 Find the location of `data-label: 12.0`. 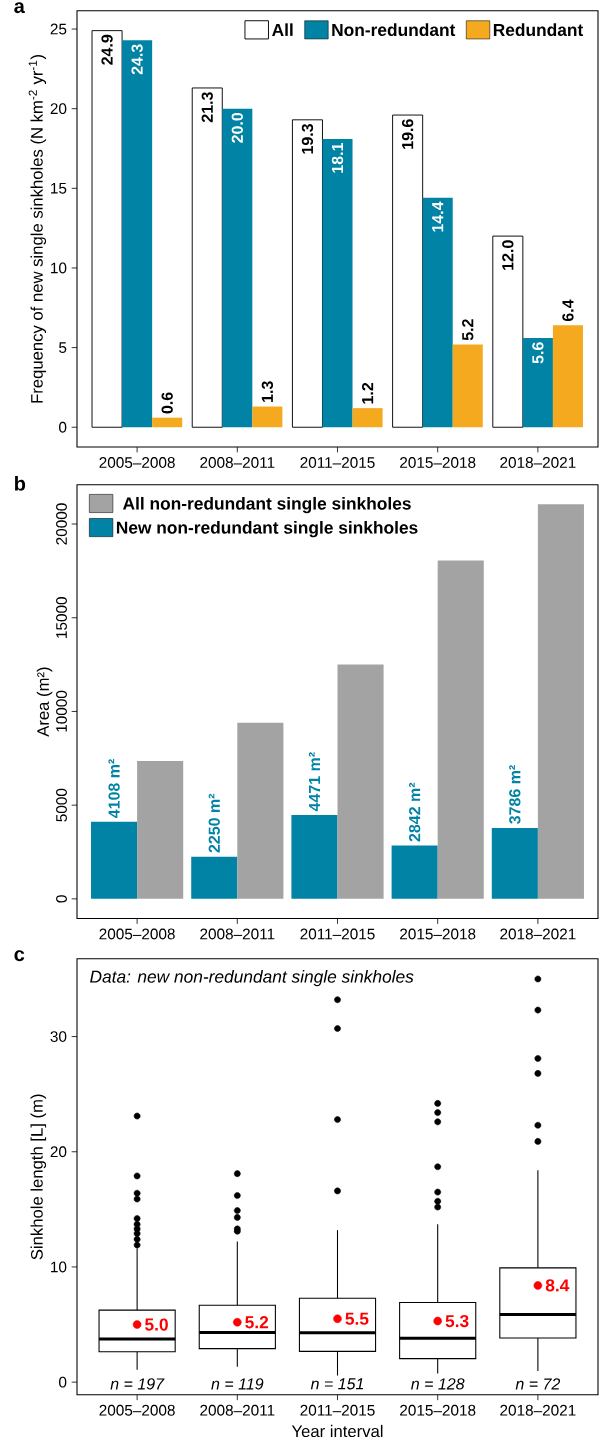

data-label: 12.0 is located at coordinates (508, 255).